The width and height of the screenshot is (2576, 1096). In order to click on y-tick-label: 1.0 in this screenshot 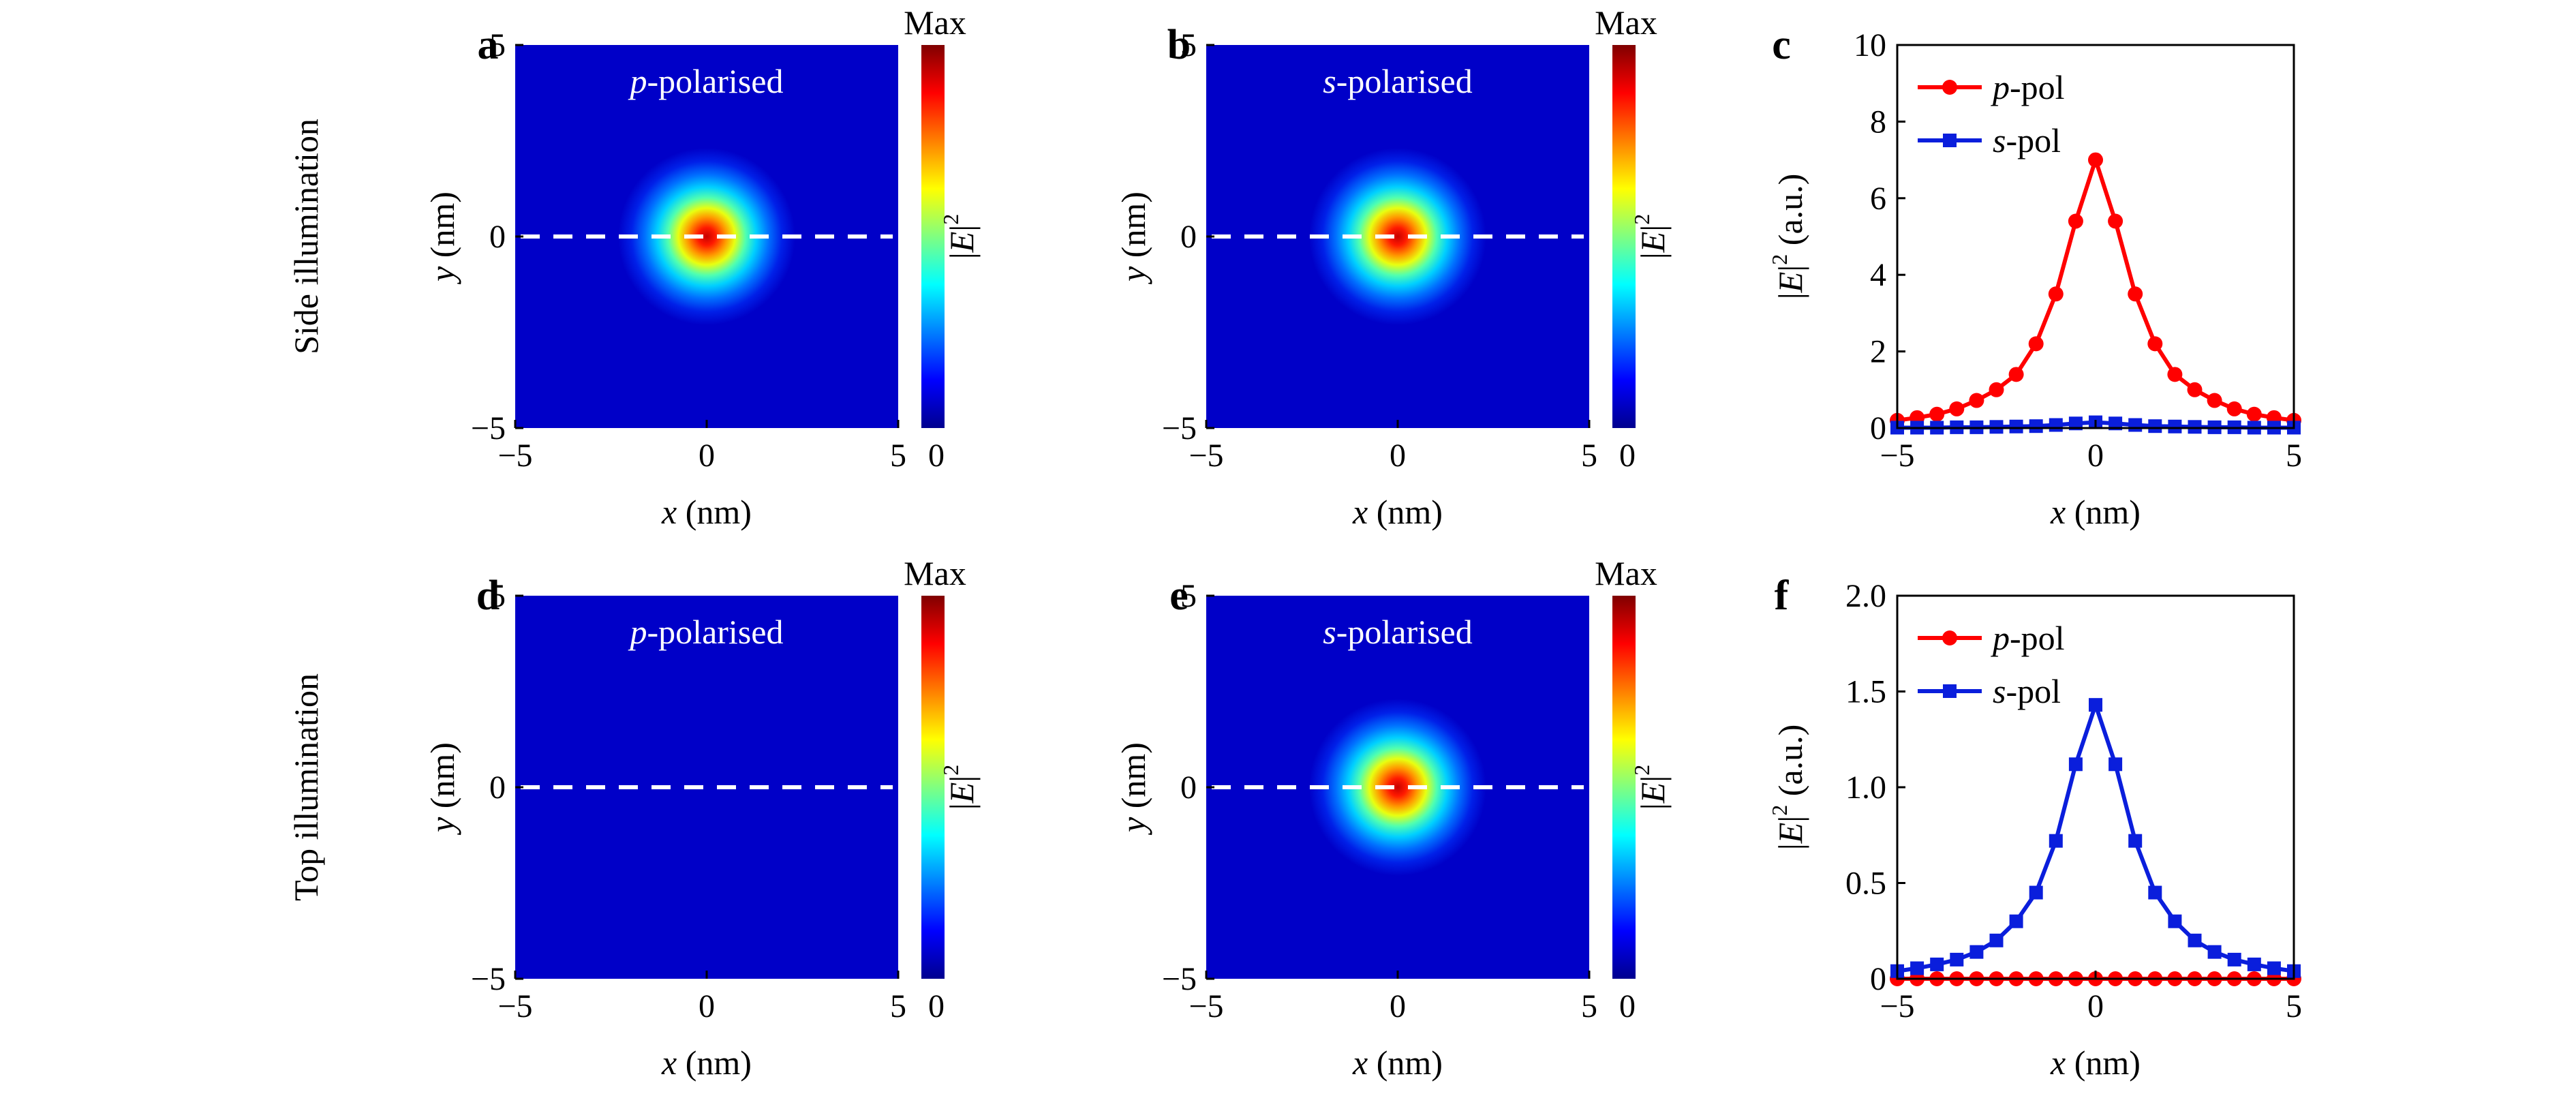, I will do `click(1865, 788)`.